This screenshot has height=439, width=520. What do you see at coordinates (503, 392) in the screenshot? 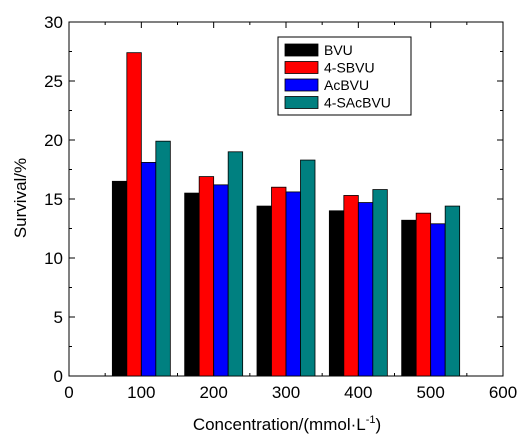
I see `x-tick-label: 600` at bounding box center [503, 392].